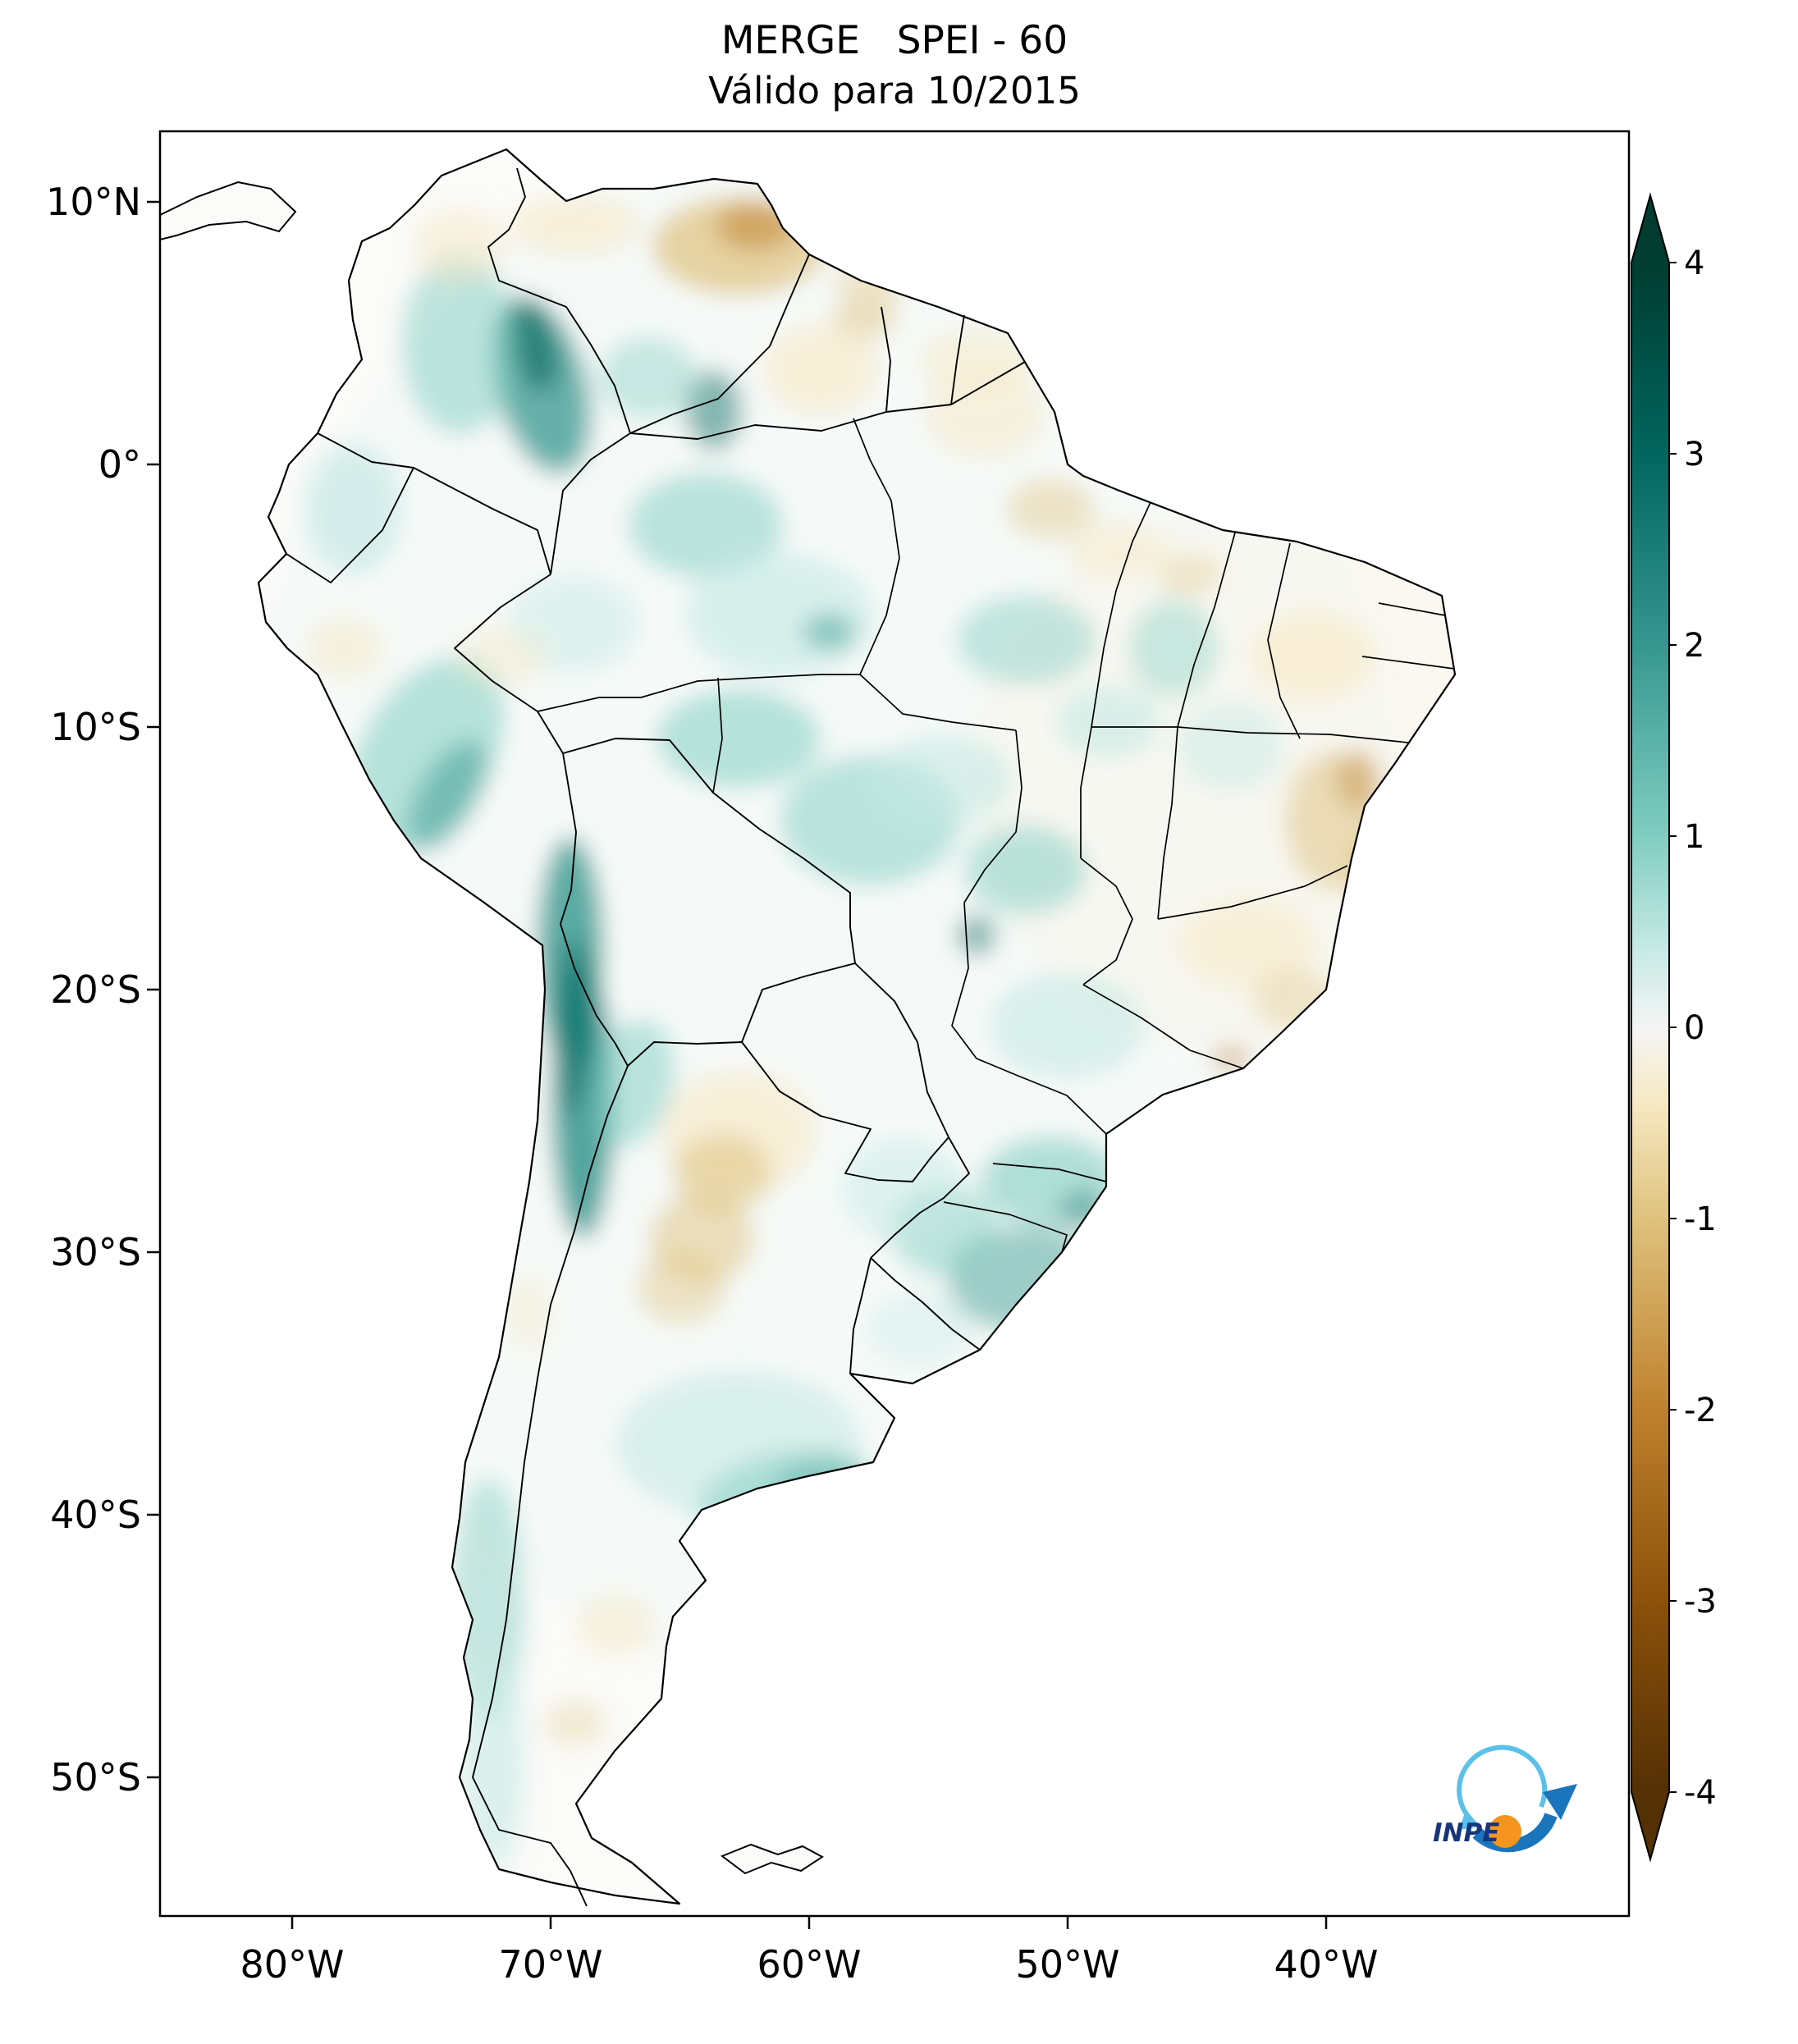  Describe the element at coordinates (93, 202) in the screenshot. I see `y-tick-label: 10°N` at that location.